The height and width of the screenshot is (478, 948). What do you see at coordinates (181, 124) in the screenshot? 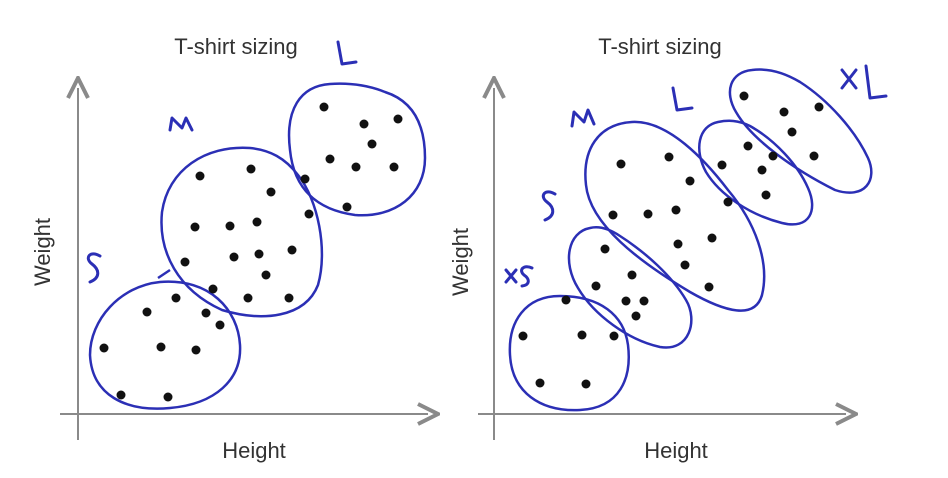
I see `left-label-m` at bounding box center [181, 124].